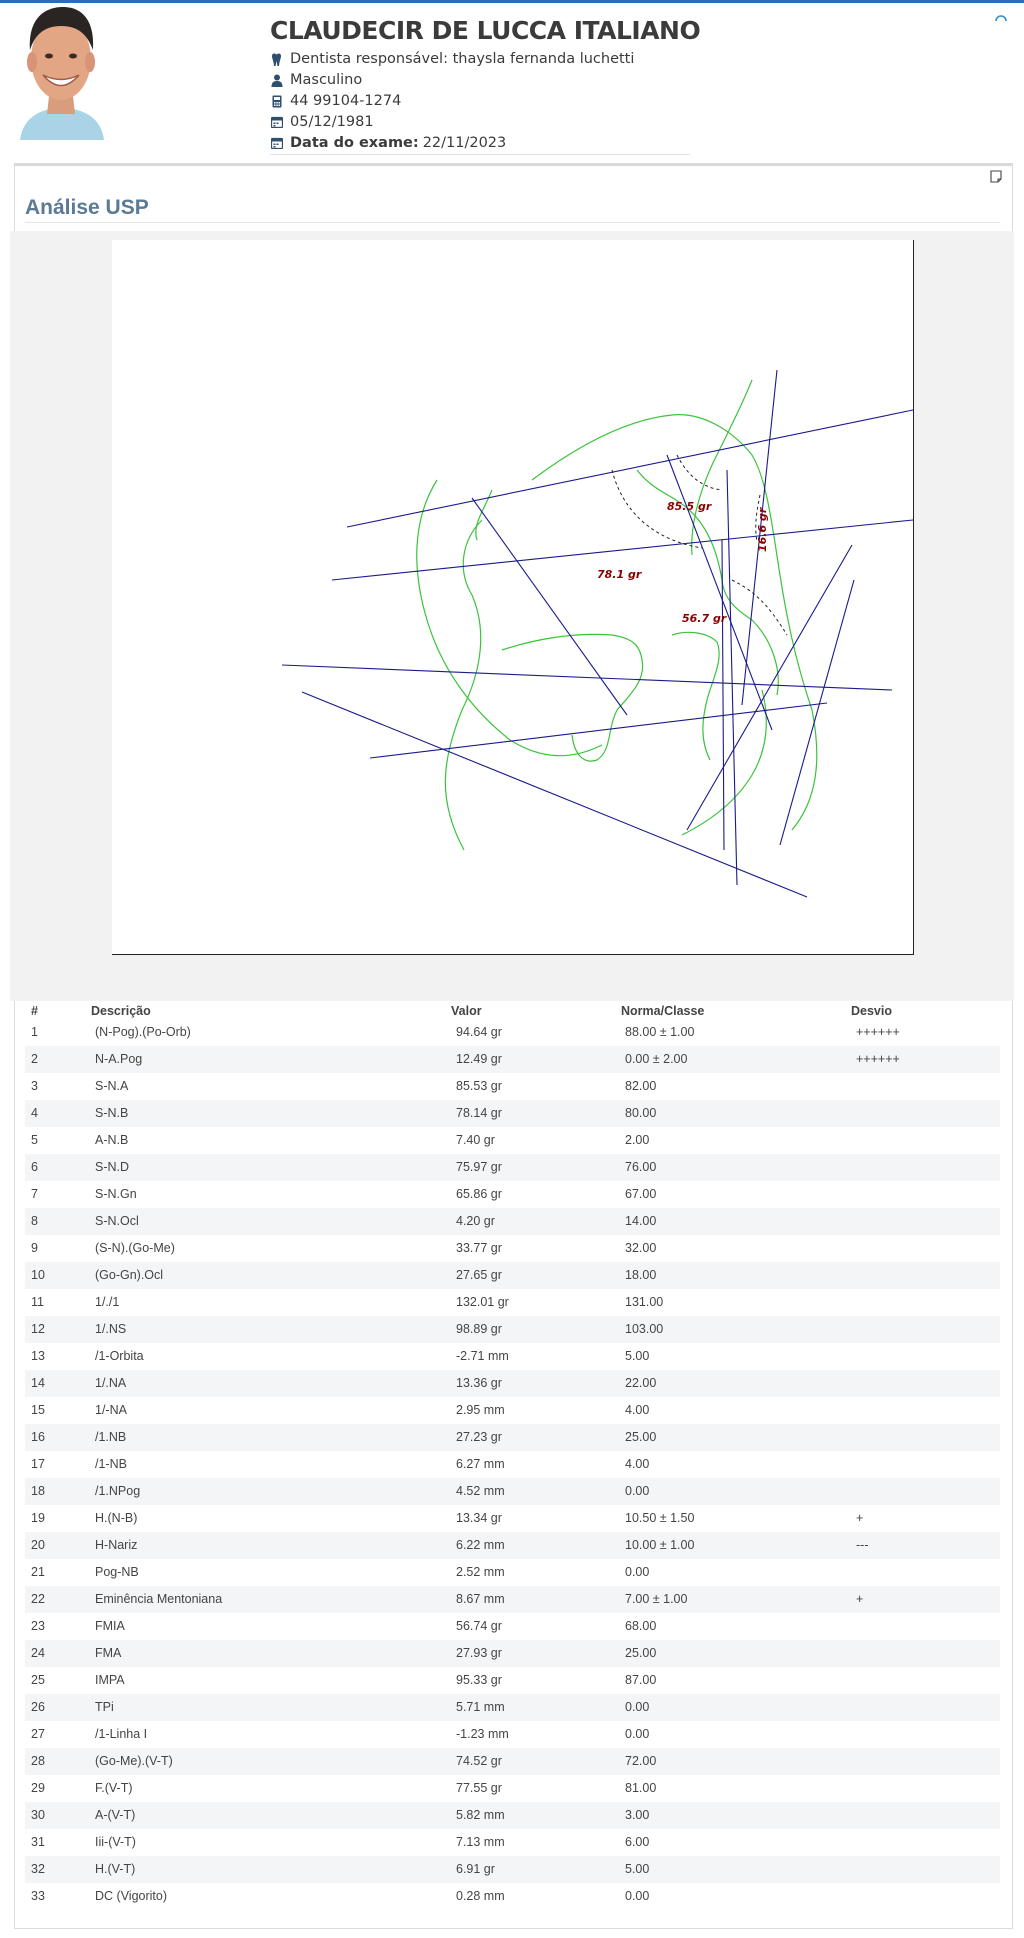  Describe the element at coordinates (512, 1059) in the screenshot. I see `table-row: 2 N-A.Pog 12.49 gr 0.00 ± 2.00 ++++++` at that location.